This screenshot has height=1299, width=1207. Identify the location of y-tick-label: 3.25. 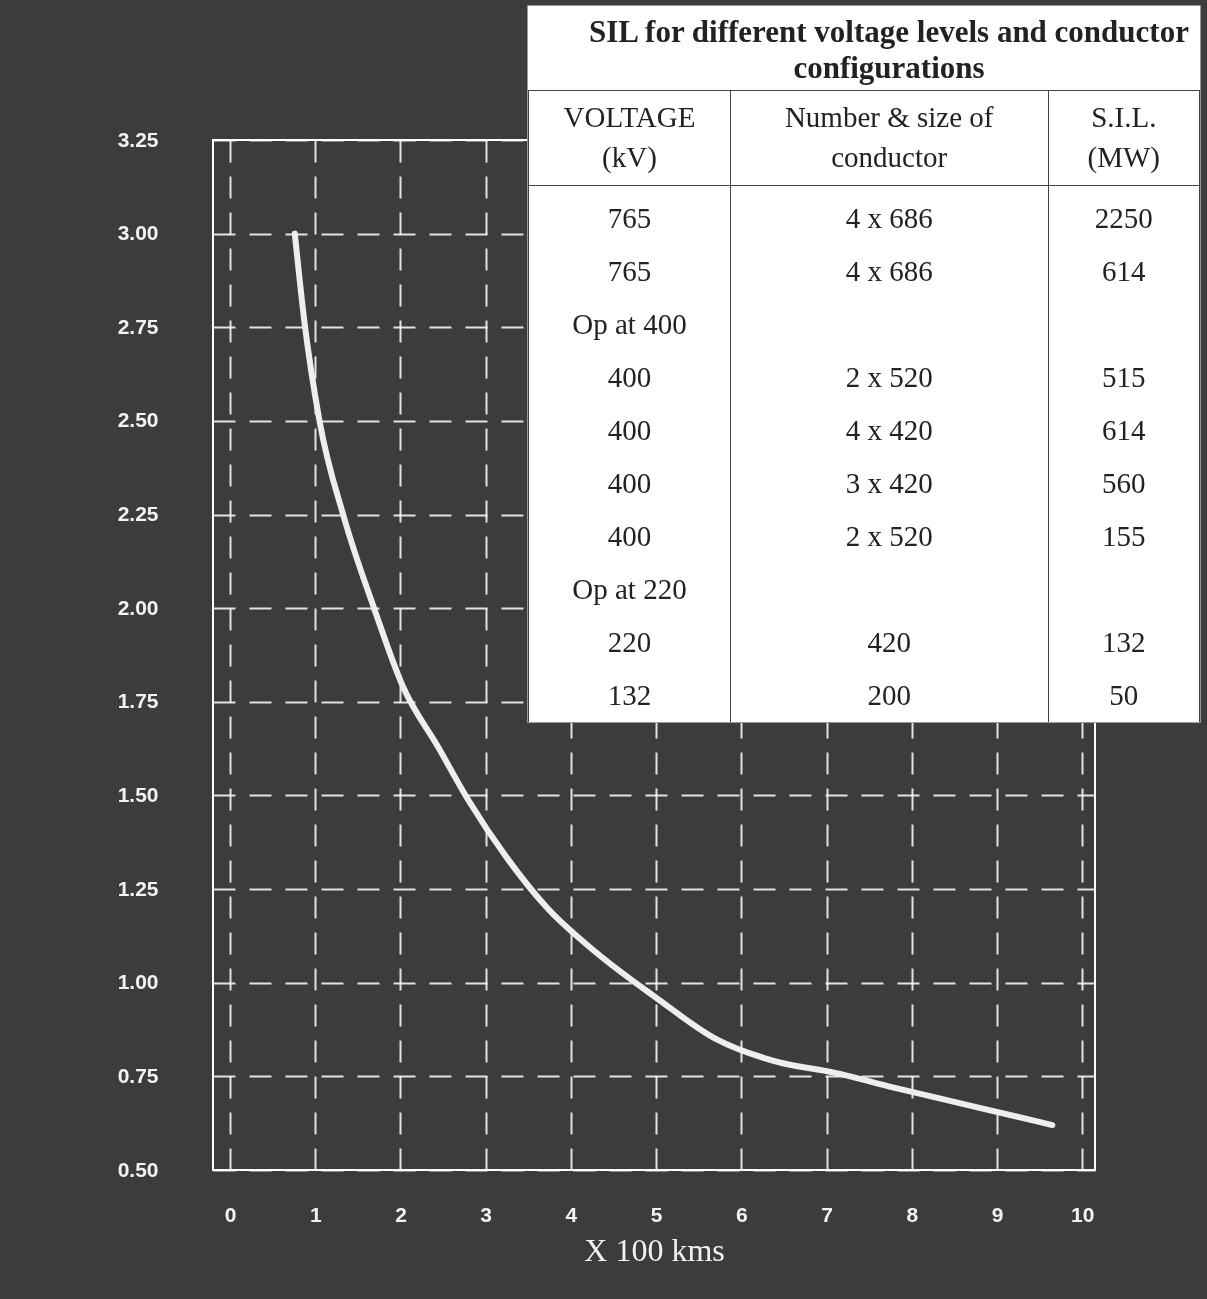
(138, 139).